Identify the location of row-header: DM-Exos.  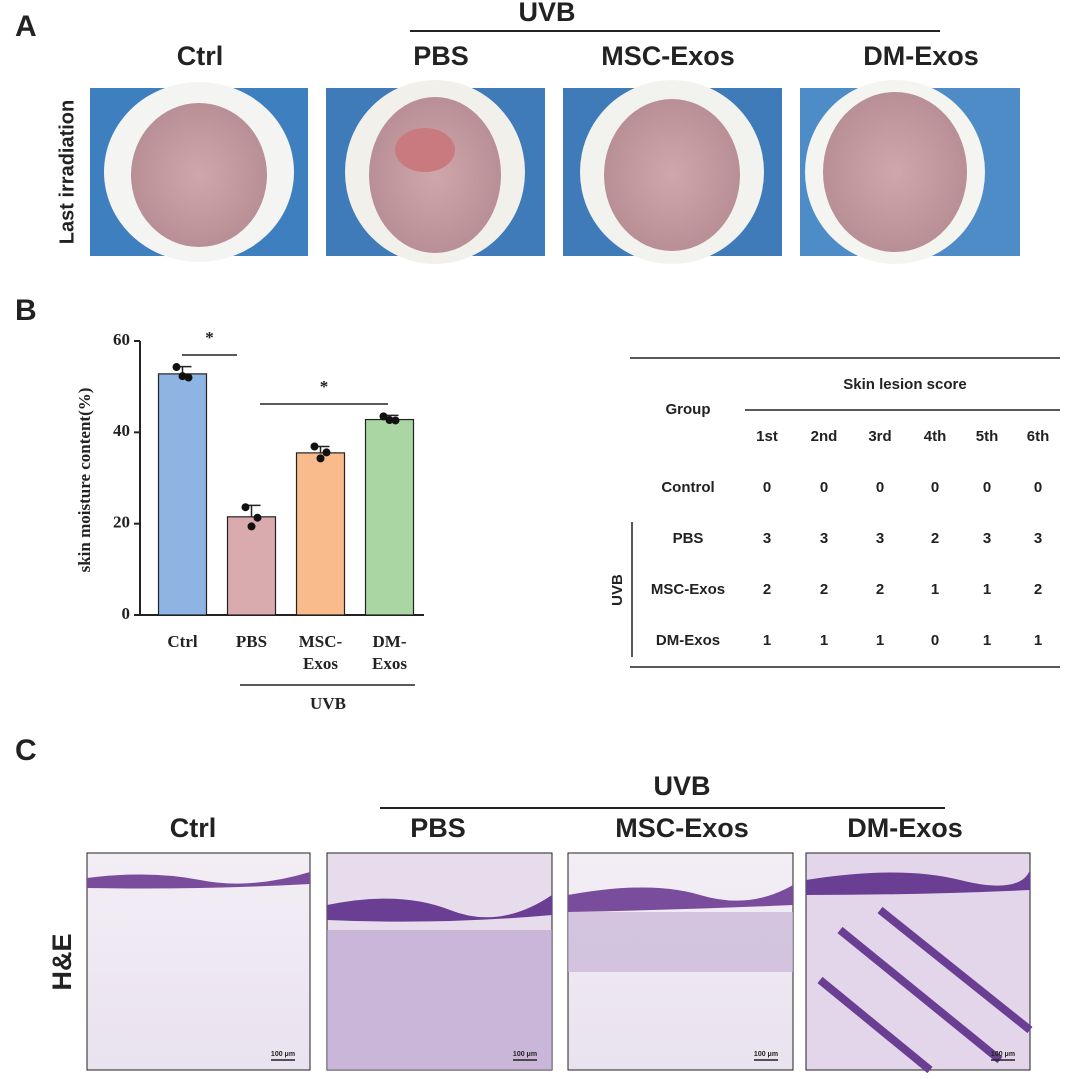
(688, 640).